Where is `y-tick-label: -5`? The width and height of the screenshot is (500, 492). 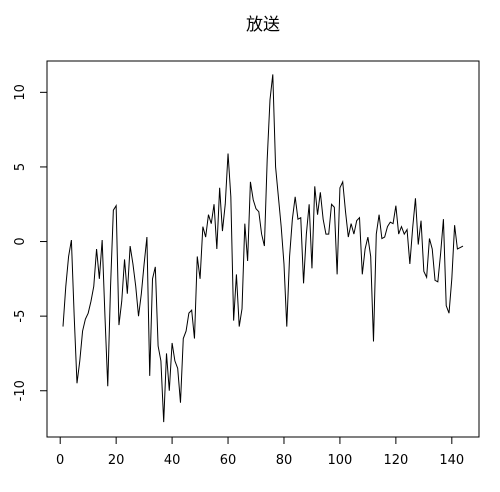
y-tick-label: -5 is located at coordinates (20, 316).